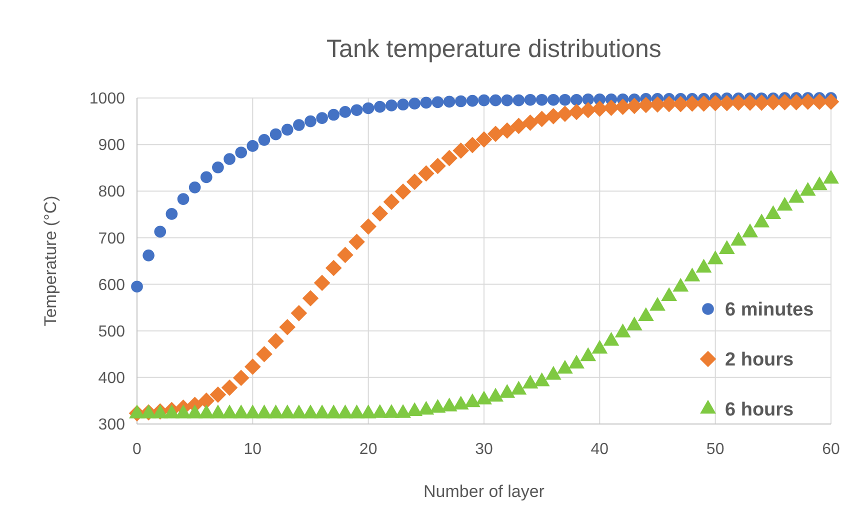  I want to click on x-tick-label: 60, so click(831, 449).